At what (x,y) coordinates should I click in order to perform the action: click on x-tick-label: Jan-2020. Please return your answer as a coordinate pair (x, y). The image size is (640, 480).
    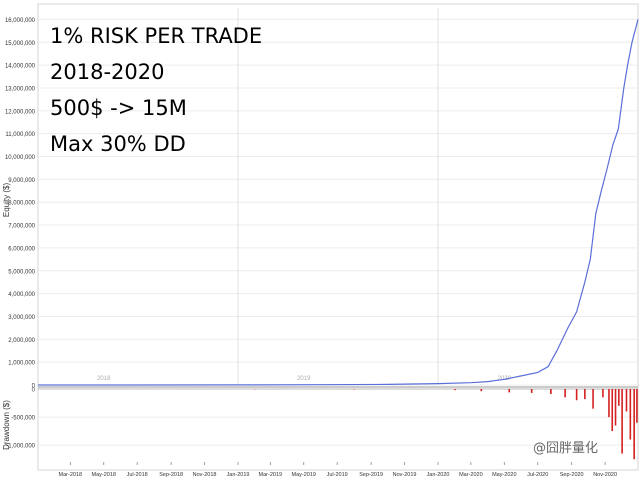
    Looking at the image, I should click on (438, 475).